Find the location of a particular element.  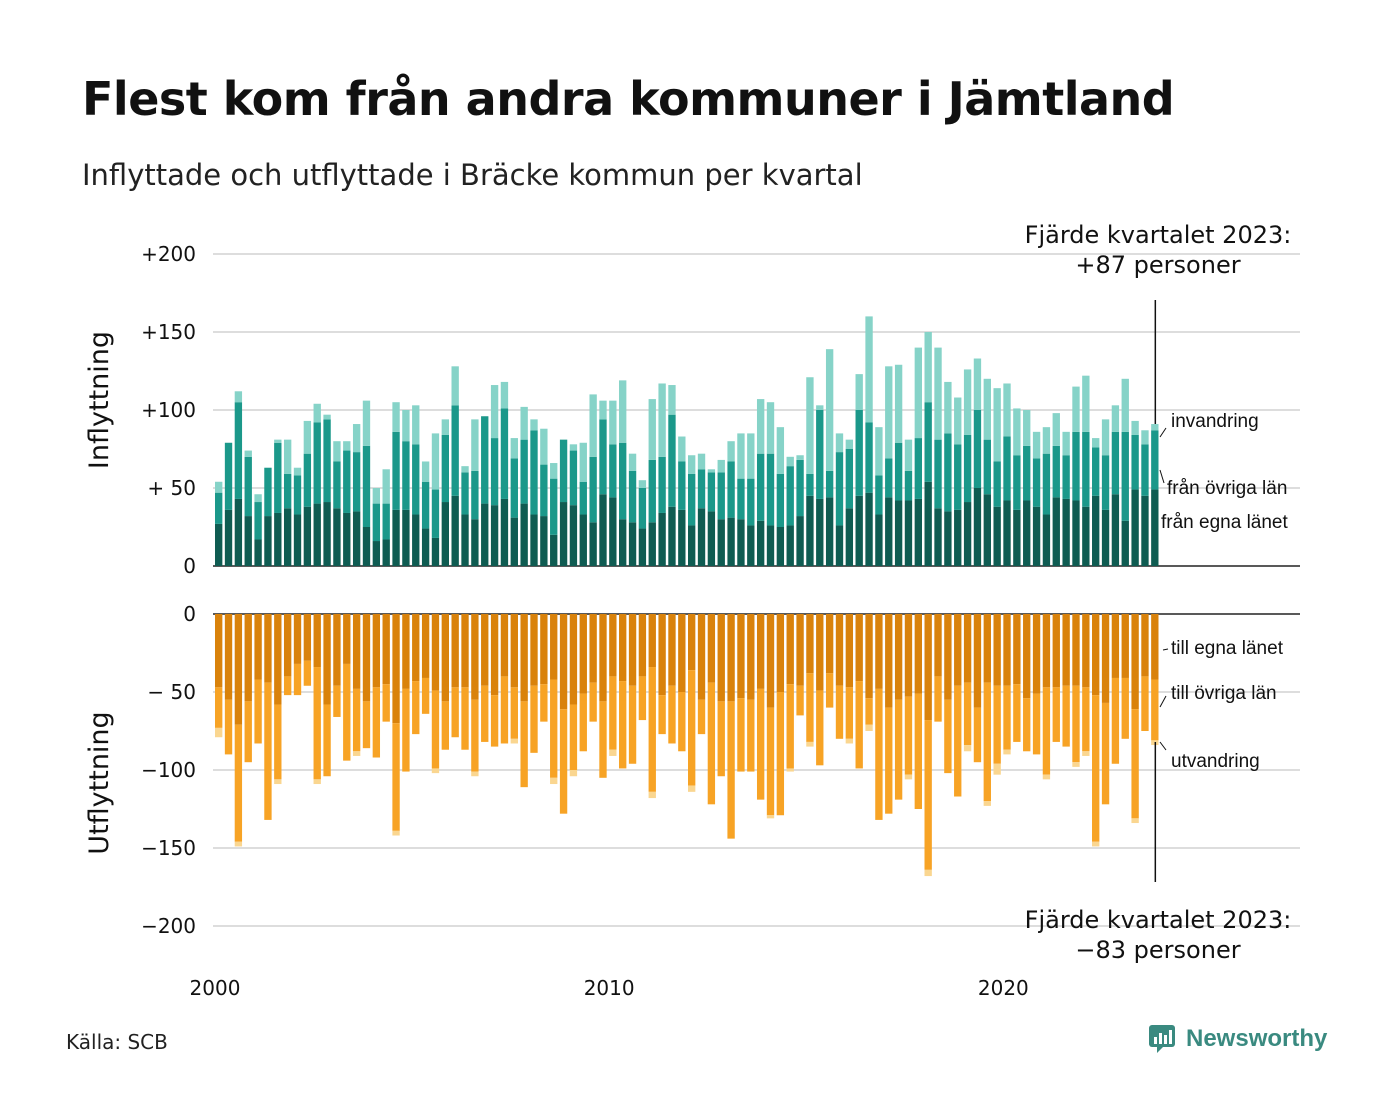

annotation-top-line1: Fjärde kvartalet 2023: is located at coordinates (1158, 235).